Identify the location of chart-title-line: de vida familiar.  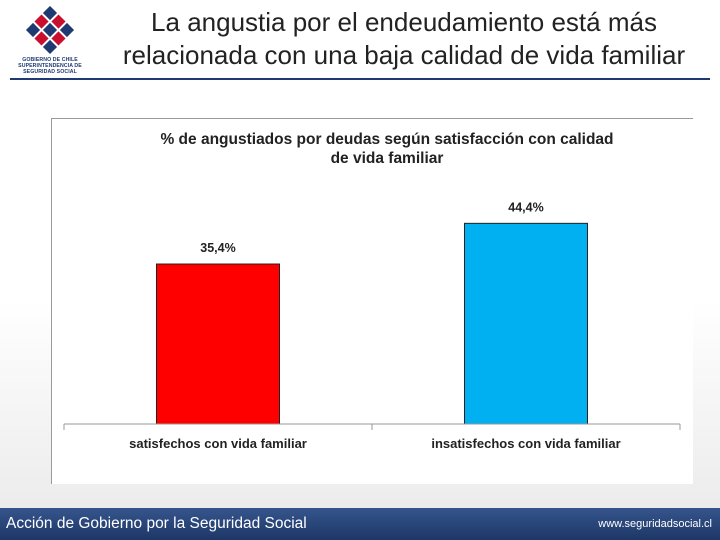
(387, 158).